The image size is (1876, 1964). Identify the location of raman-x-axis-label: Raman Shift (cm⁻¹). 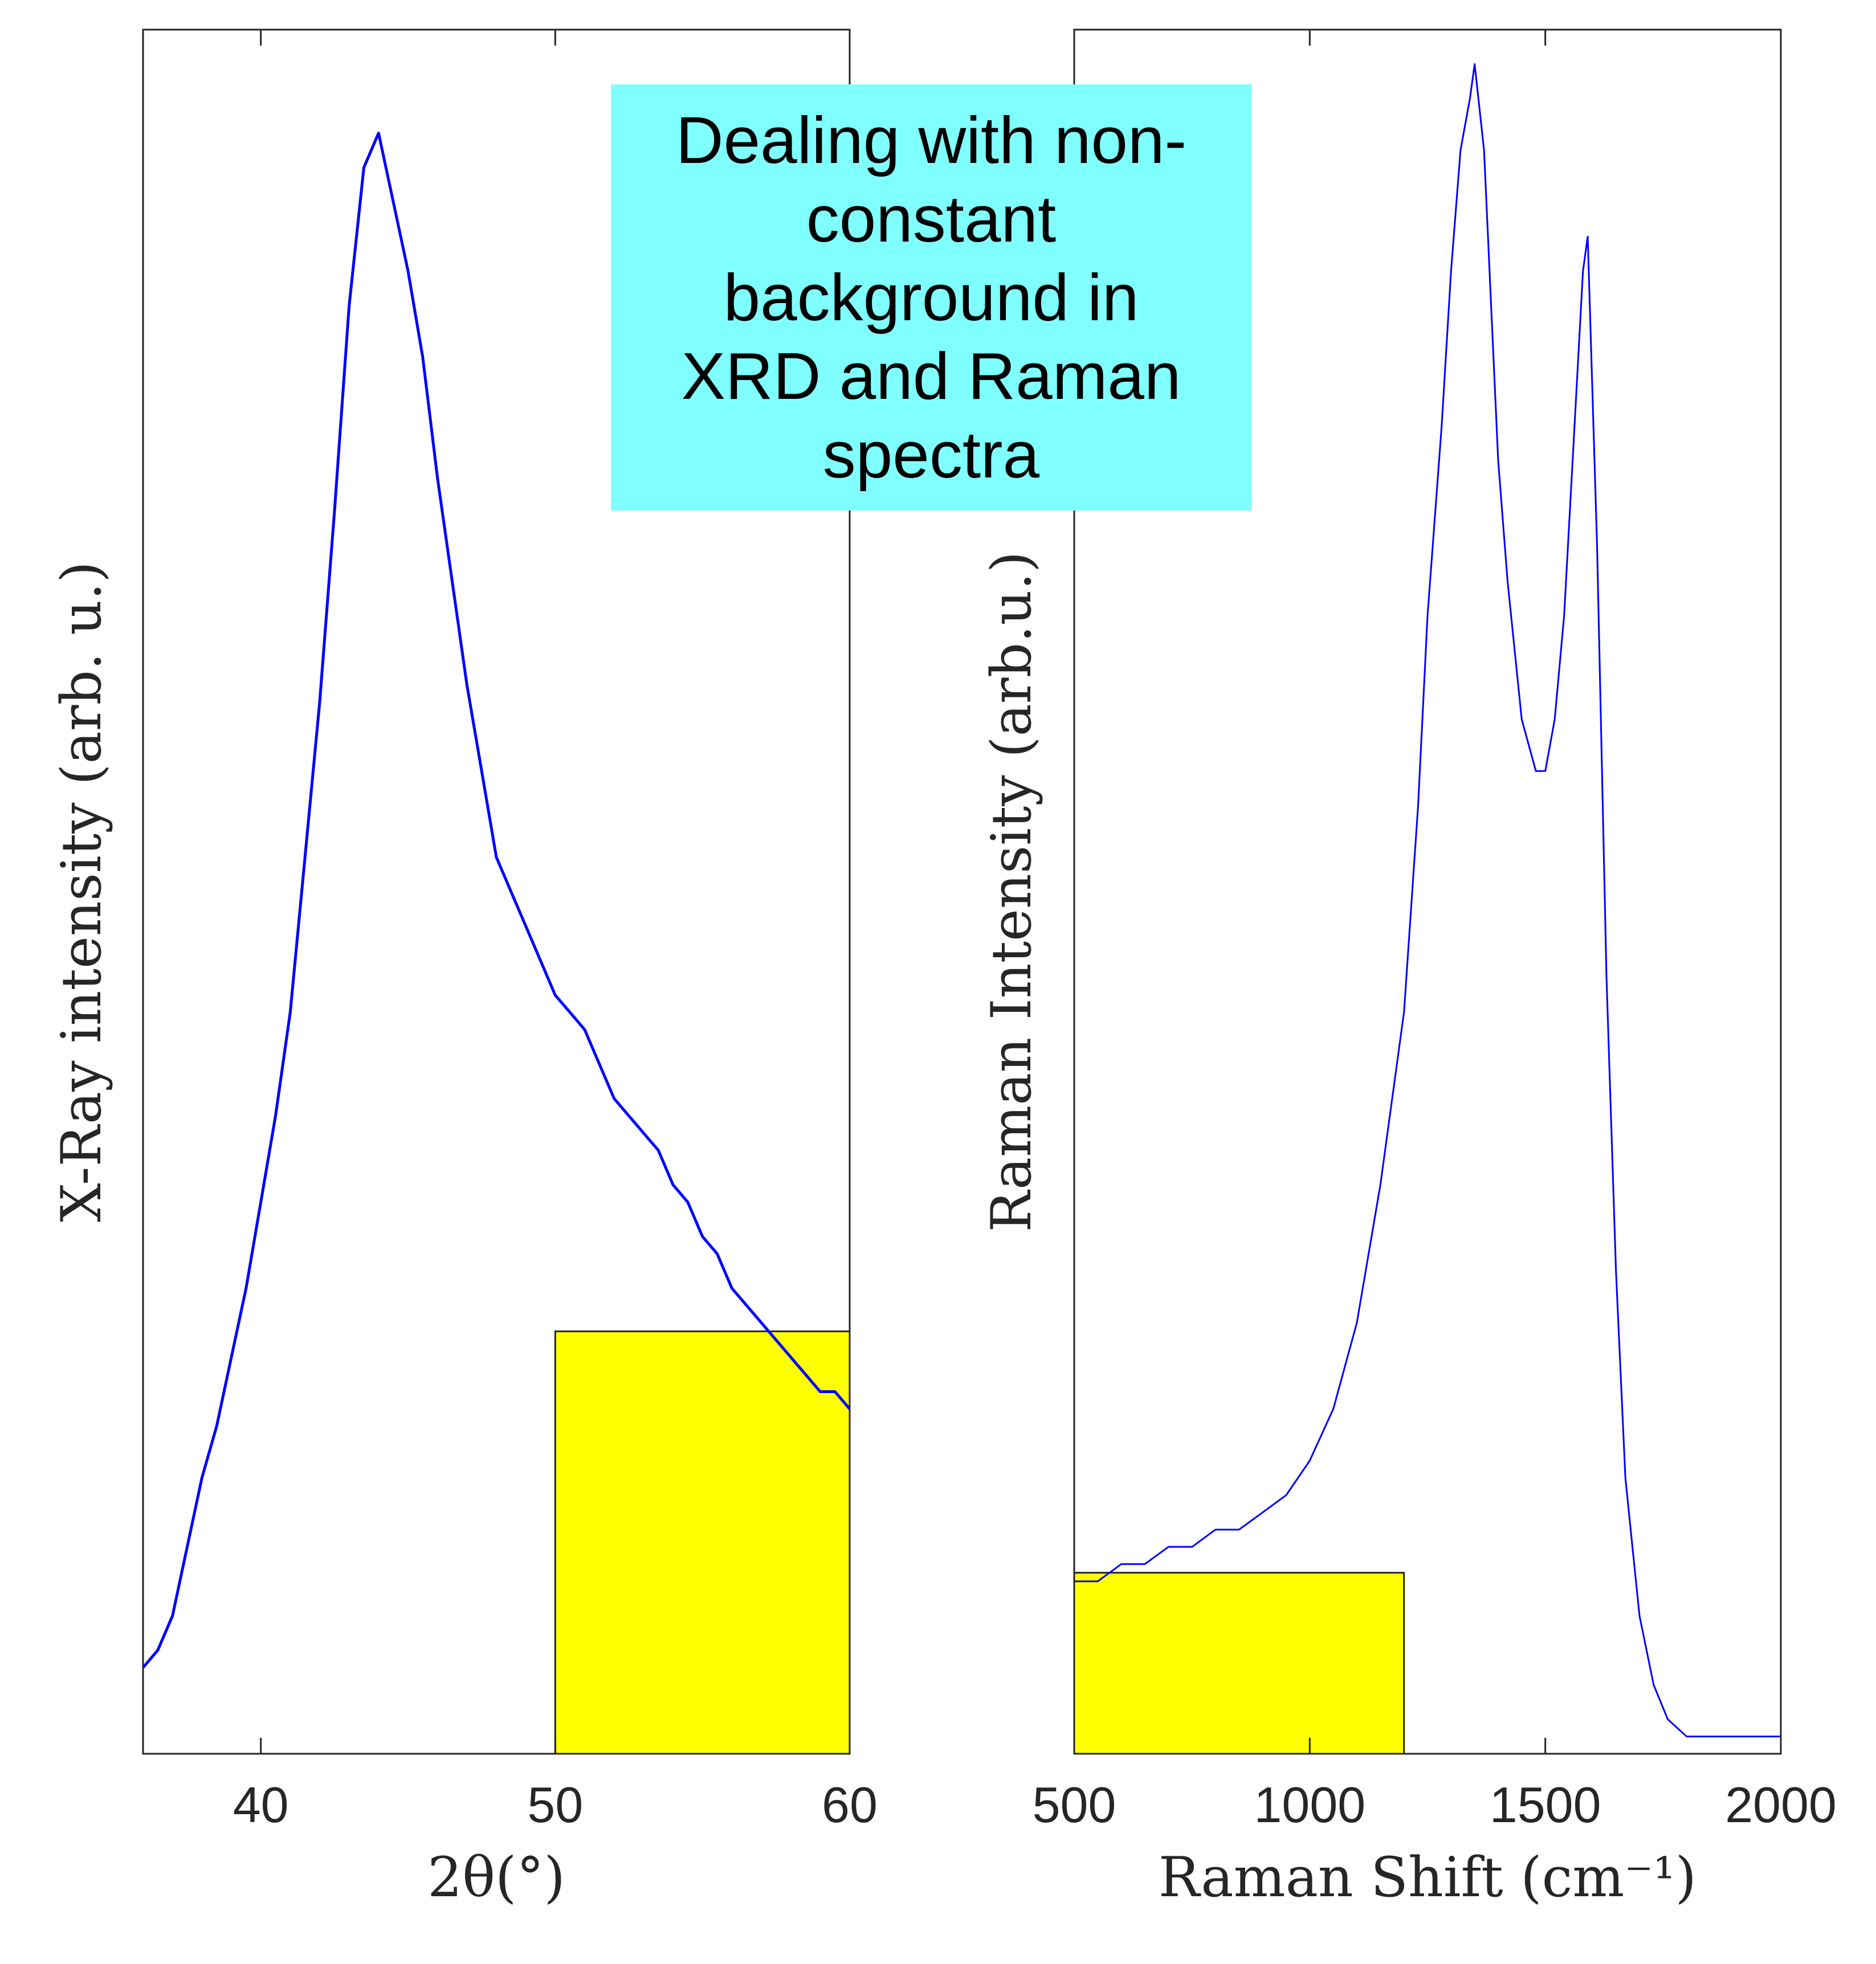
(1427, 1877).